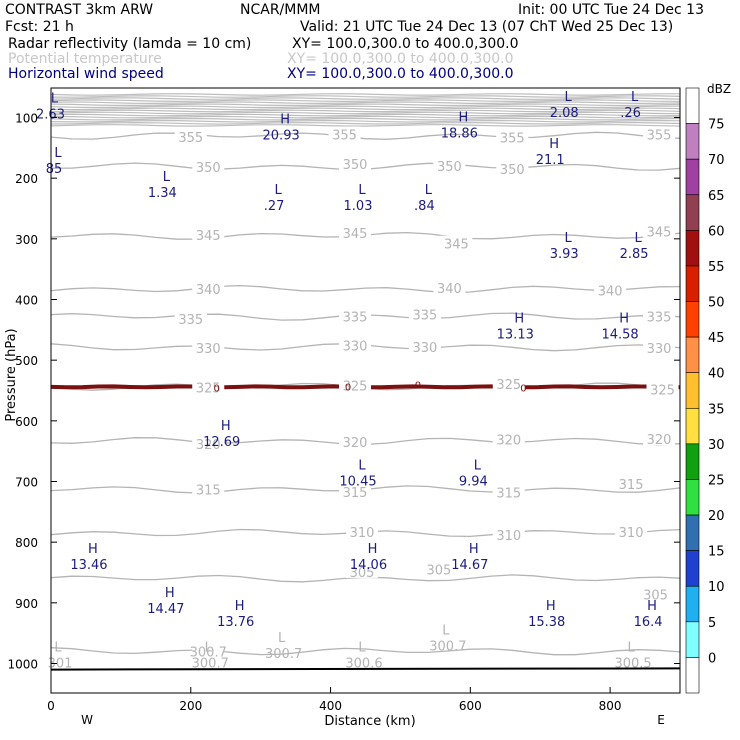  What do you see at coordinates (716, 409) in the screenshot?
I see `colorbar-label: 35` at bounding box center [716, 409].